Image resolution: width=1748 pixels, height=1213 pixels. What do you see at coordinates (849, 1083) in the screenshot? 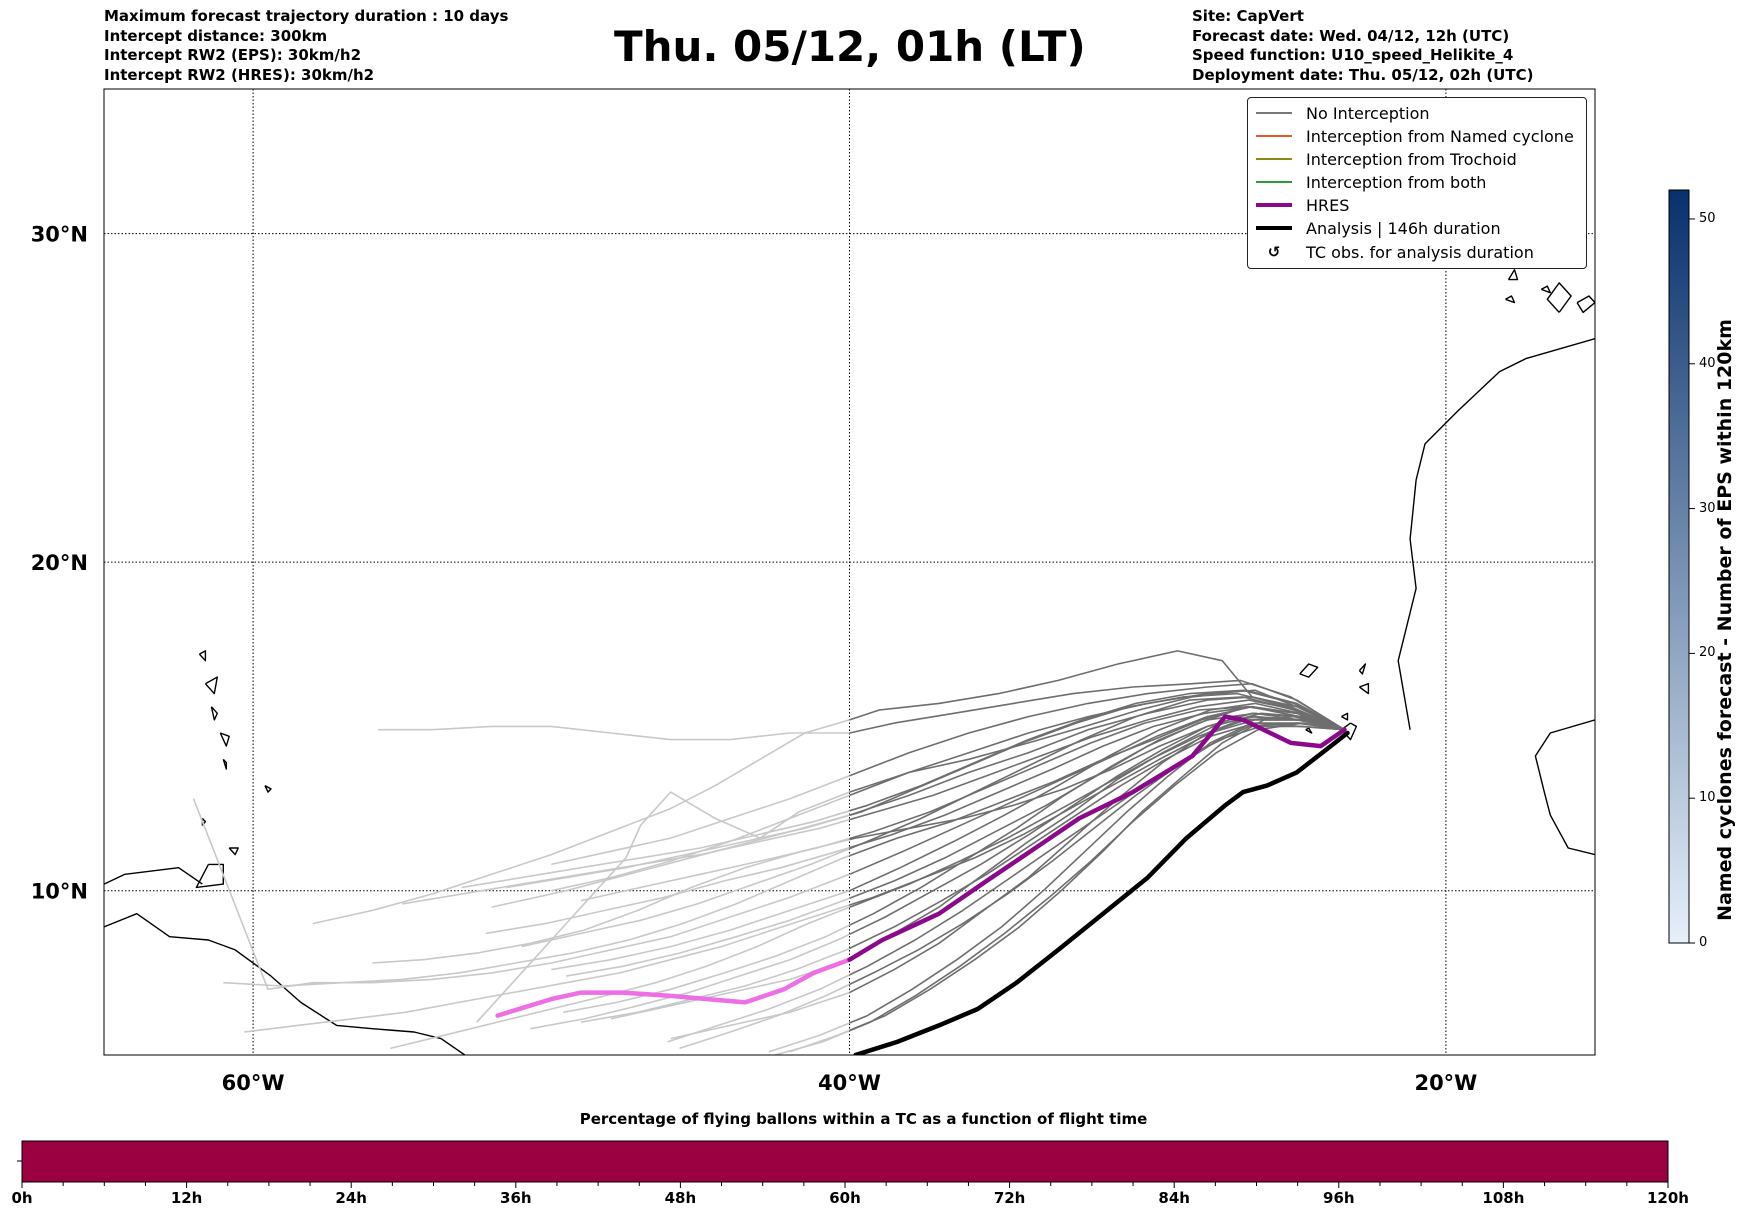
I see `lon-label: 40°W` at bounding box center [849, 1083].